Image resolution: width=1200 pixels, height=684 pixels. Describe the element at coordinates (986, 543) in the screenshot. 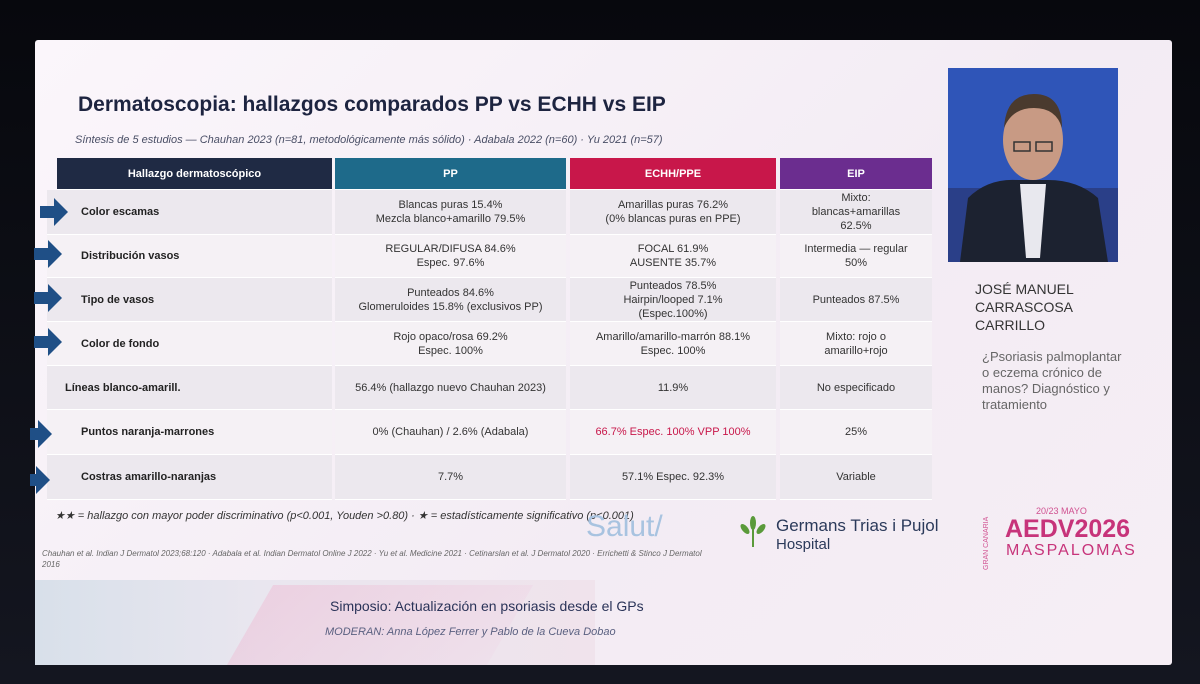

I see `event-place: GRAN CANARIA` at that location.